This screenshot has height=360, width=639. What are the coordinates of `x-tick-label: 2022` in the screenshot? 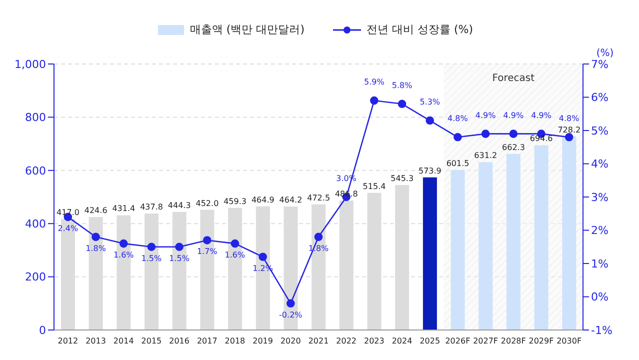 It's located at (346, 341).